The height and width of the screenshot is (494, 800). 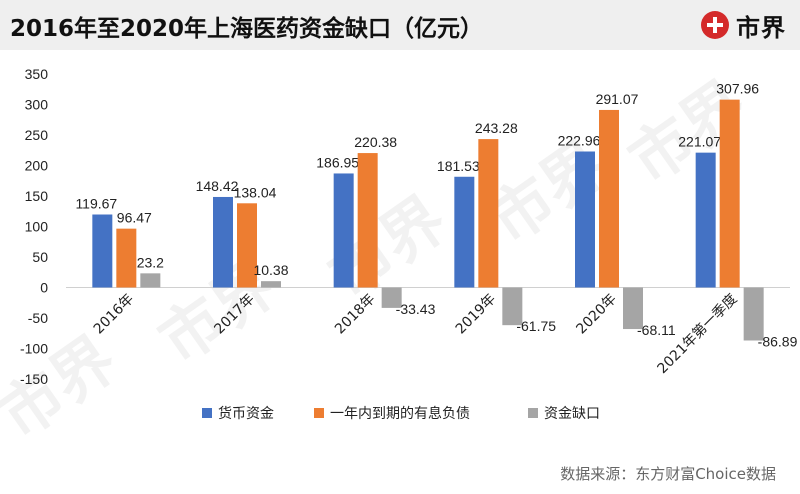 I want to click on data-label: 96.47, so click(x=134, y=218).